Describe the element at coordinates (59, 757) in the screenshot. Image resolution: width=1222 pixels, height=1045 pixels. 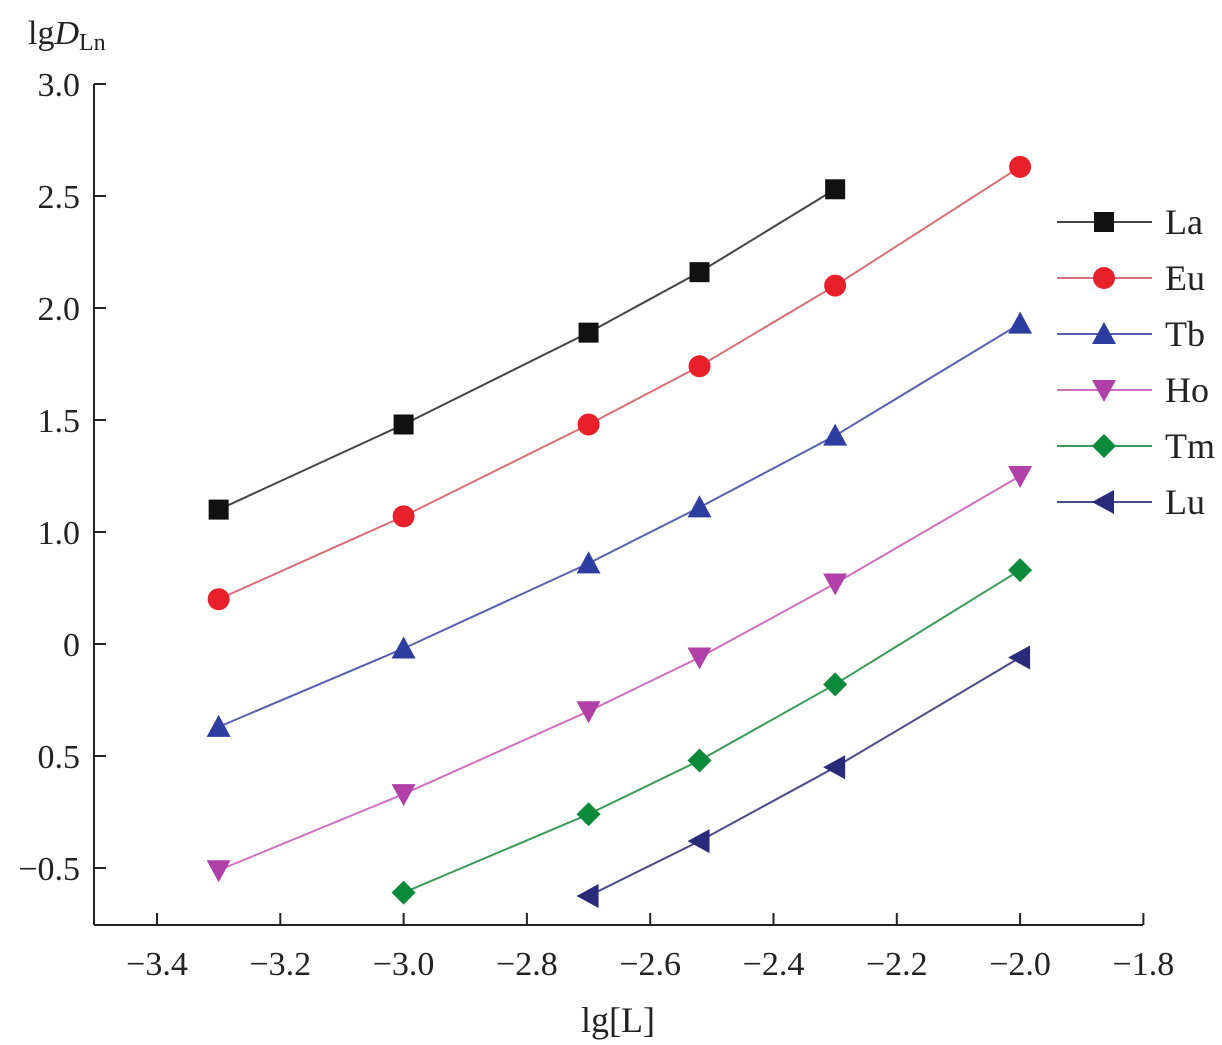
I see `y-tick-label: 0.5` at that location.